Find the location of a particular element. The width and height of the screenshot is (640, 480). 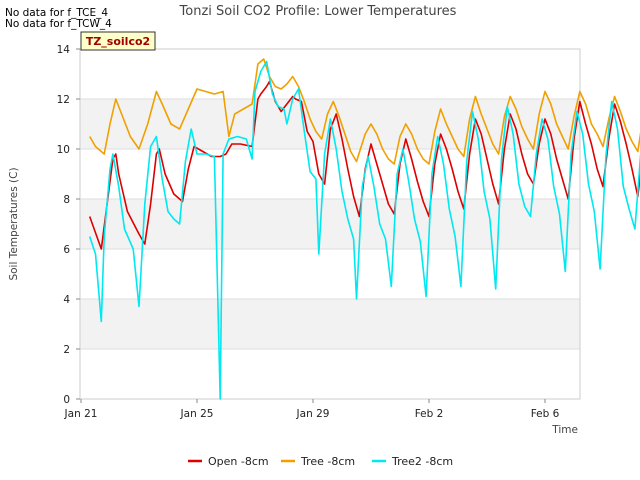

y-tick-label: 2 is located at coordinates (66, 350).